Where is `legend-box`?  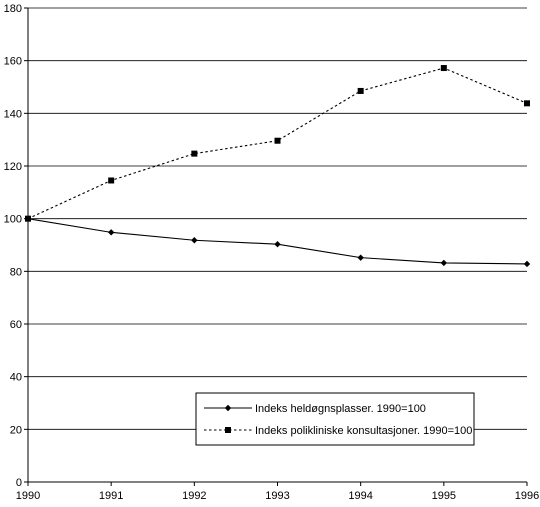
legend-box is located at coordinates (335, 419).